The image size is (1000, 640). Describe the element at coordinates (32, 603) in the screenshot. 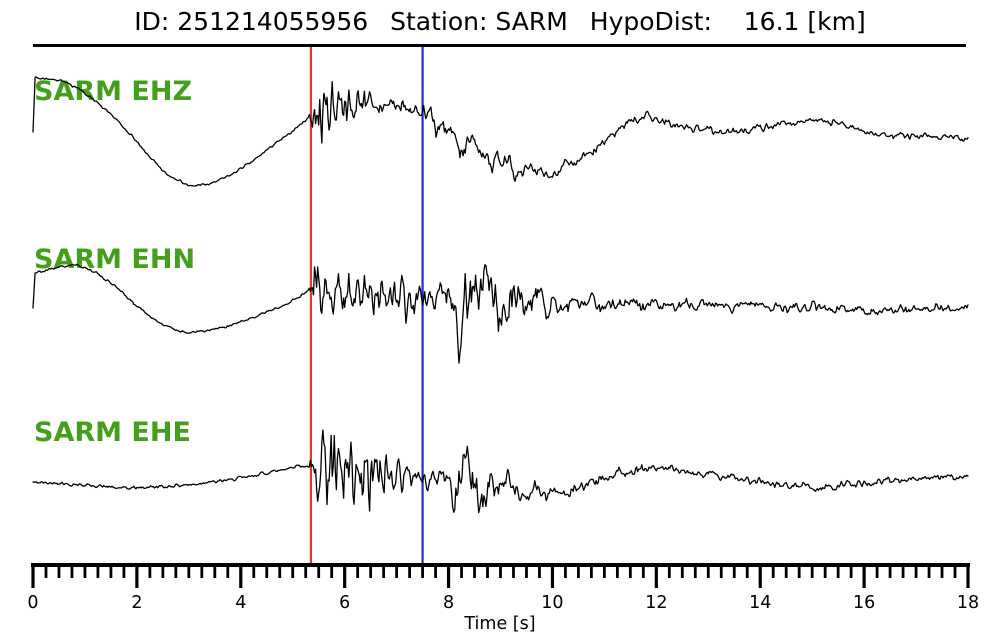

I see `x-tick-label: 0` at that location.